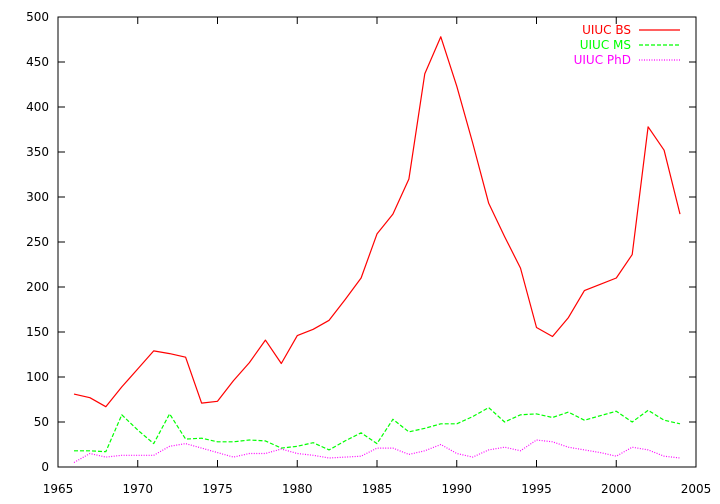 This screenshot has width=720, height=504. What do you see at coordinates (58, 489) in the screenshot?
I see `x-tick-label: 1965` at bounding box center [58, 489].